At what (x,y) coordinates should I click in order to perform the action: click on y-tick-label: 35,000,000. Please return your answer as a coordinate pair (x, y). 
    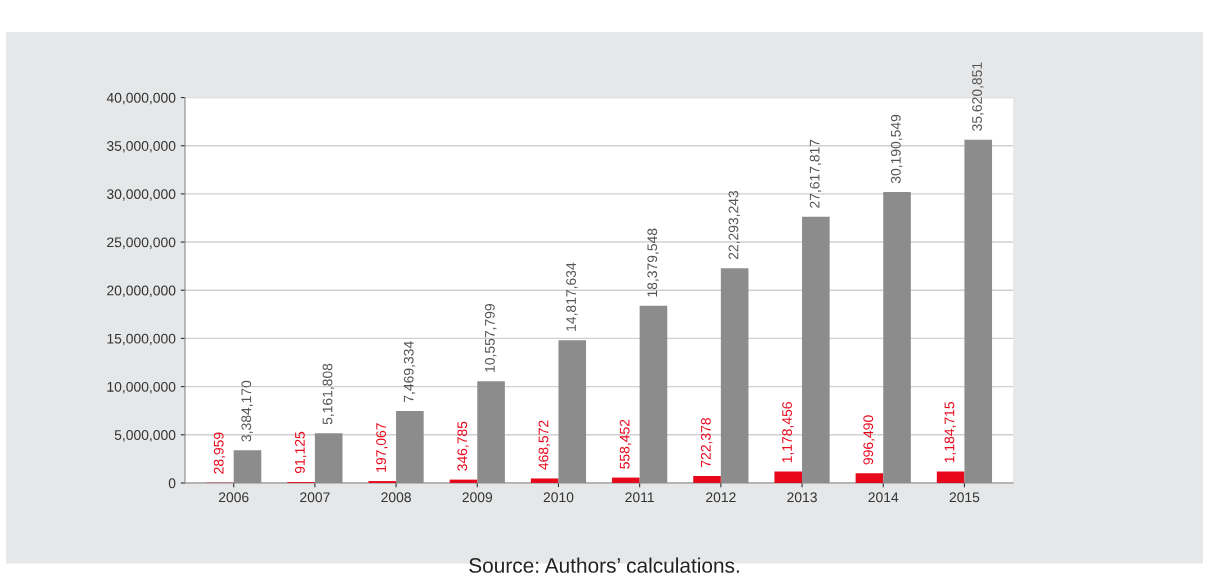
    Looking at the image, I should click on (141, 147).